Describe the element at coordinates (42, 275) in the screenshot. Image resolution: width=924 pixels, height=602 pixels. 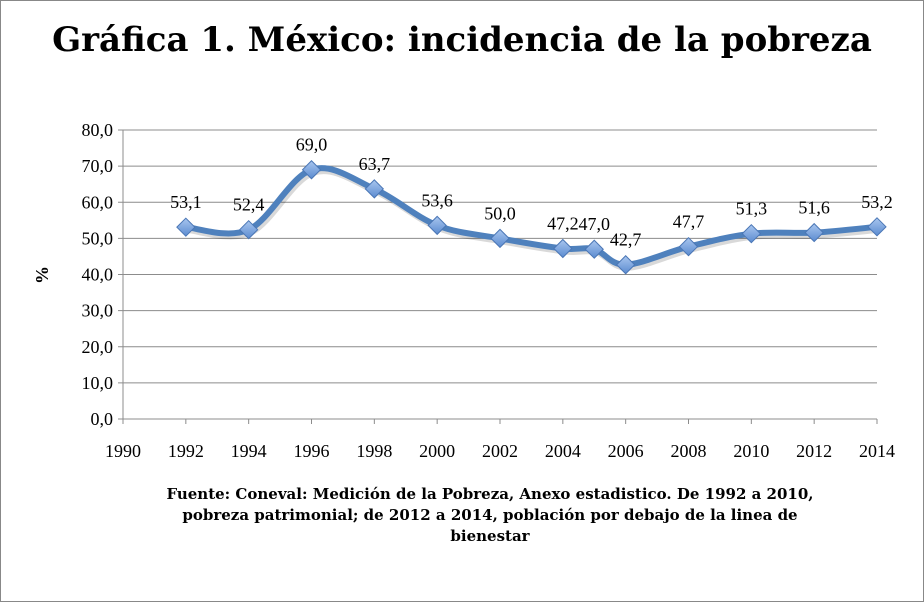
I see `y-axis-label: %` at that location.